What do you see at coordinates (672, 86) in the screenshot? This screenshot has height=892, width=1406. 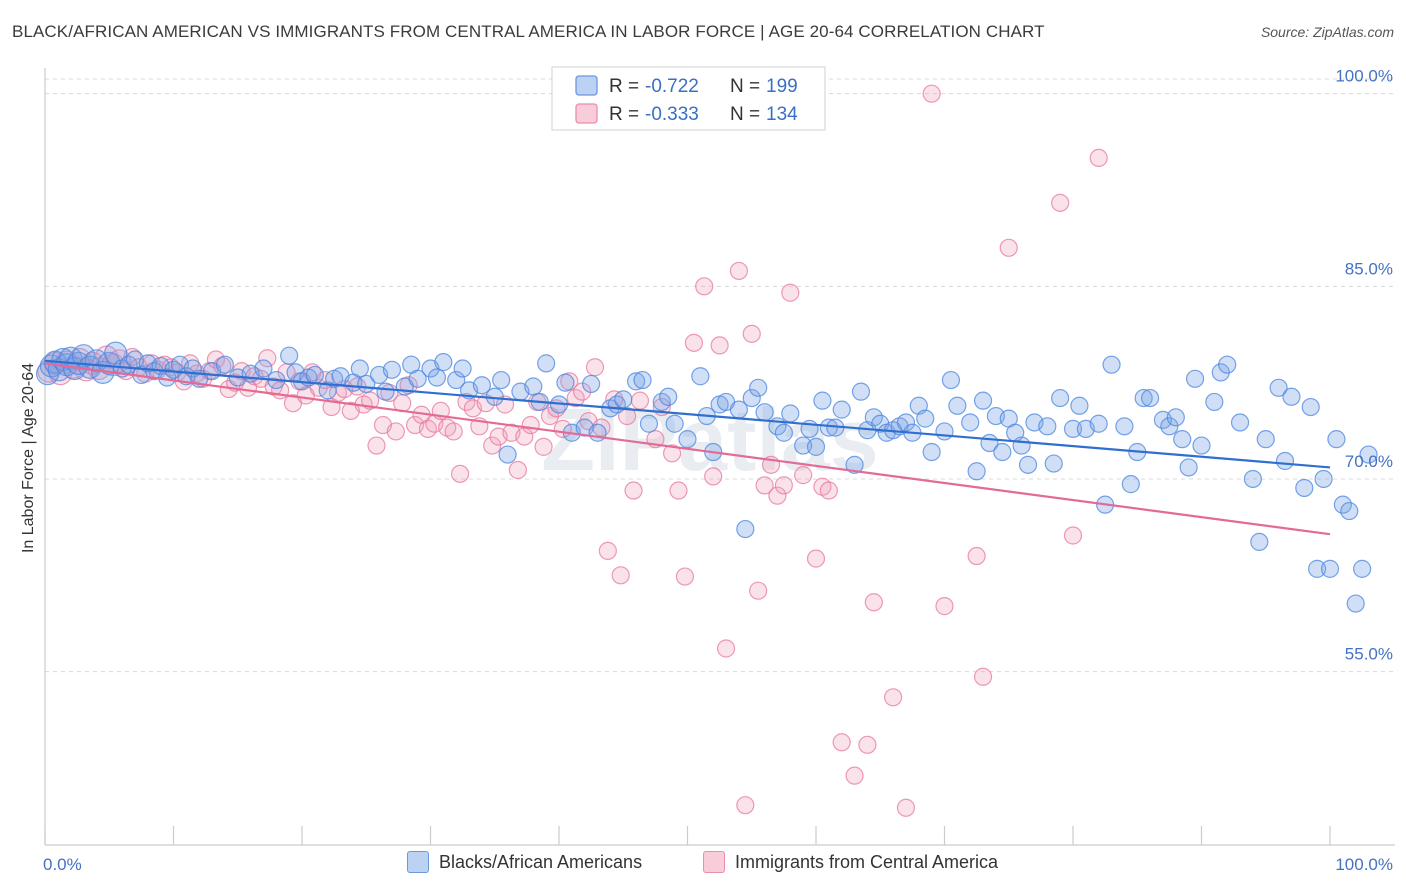 I see `legend-r-value-0: -0.722` at bounding box center [672, 86].